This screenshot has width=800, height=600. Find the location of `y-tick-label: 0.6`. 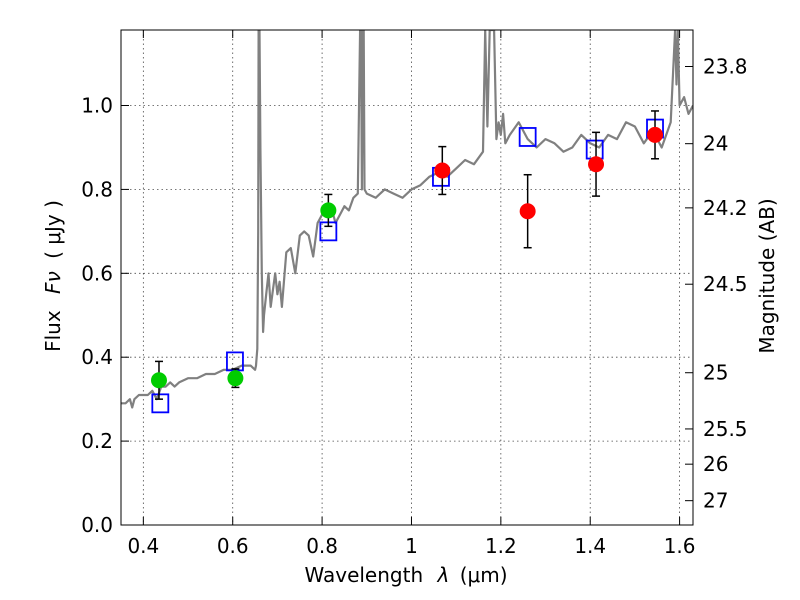

y-tick-label: 0.6 is located at coordinates (97, 273).